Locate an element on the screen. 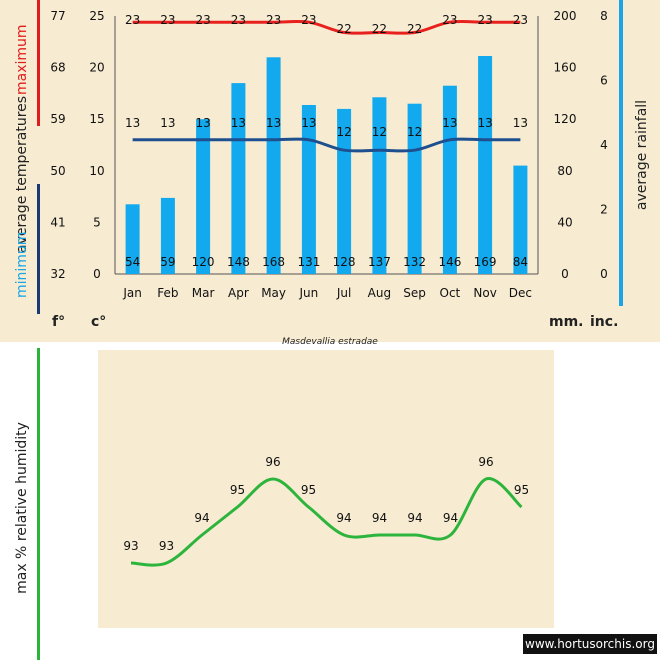  fahrenheit-tick-41: 41 is located at coordinates (57, 222).